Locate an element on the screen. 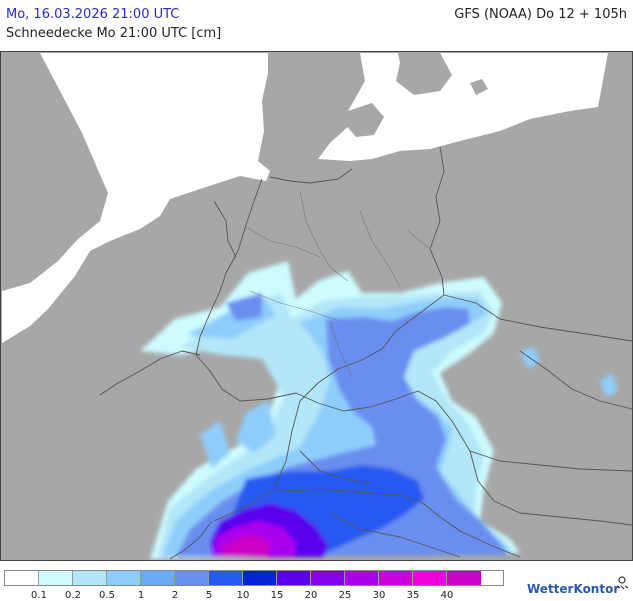  great-britain is located at coordinates (55, 172).